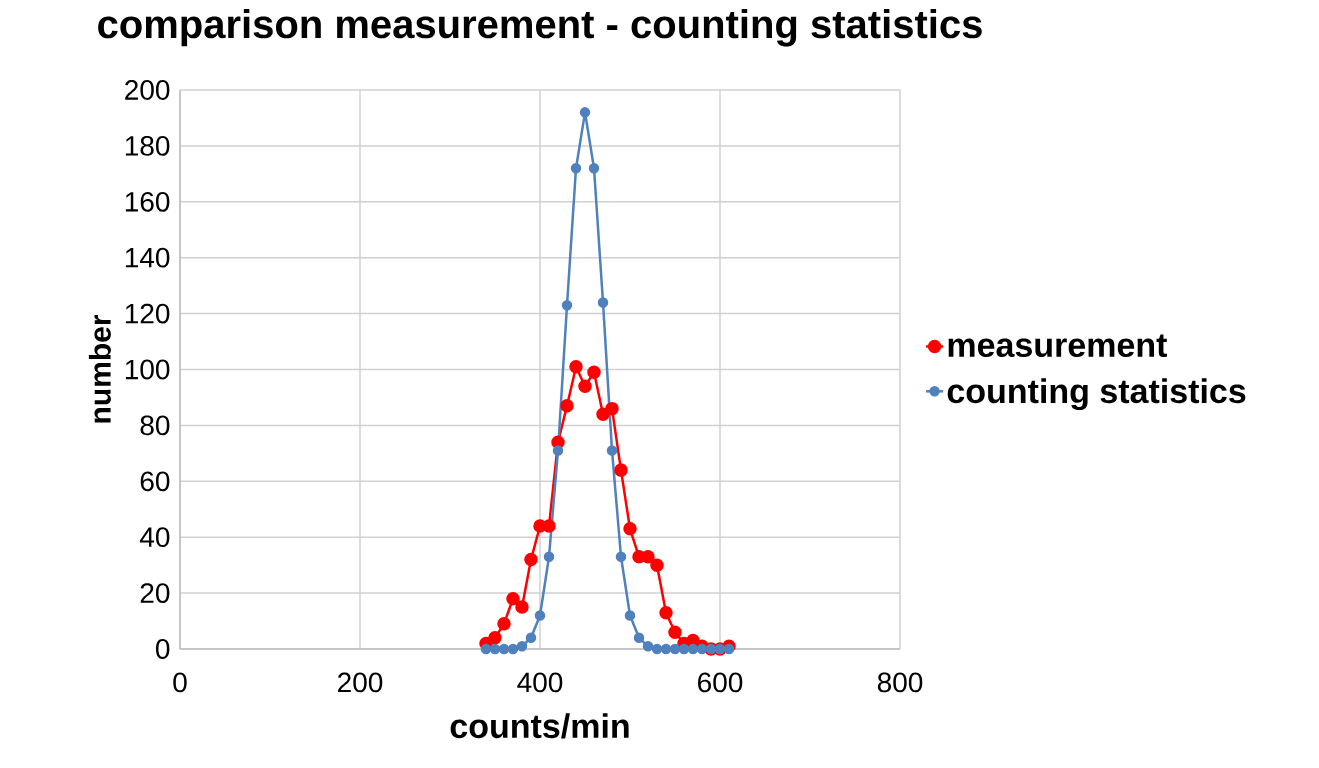 The image size is (1319, 768). What do you see at coordinates (155, 425) in the screenshot?
I see `y-tick-label: 80` at bounding box center [155, 425].